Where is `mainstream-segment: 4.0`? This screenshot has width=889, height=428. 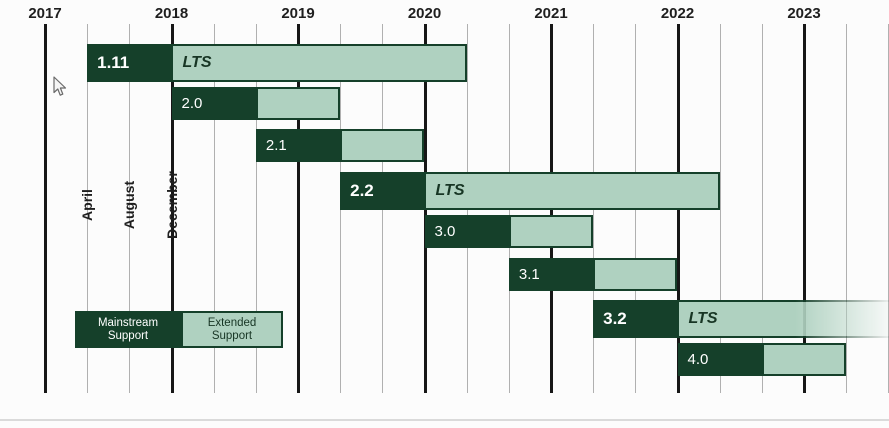
mainstream-segment: 4.0 is located at coordinates (719, 359).